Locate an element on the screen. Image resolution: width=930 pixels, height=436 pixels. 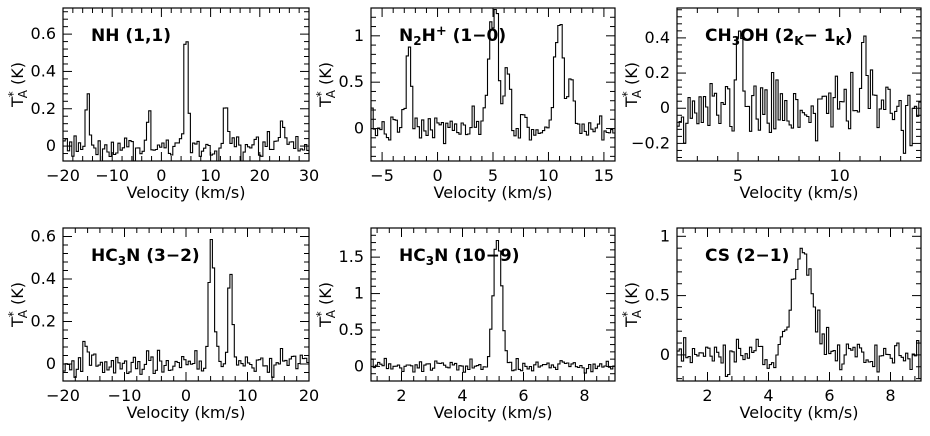
panel-title-part: 2 is located at coordinates (417, 41).